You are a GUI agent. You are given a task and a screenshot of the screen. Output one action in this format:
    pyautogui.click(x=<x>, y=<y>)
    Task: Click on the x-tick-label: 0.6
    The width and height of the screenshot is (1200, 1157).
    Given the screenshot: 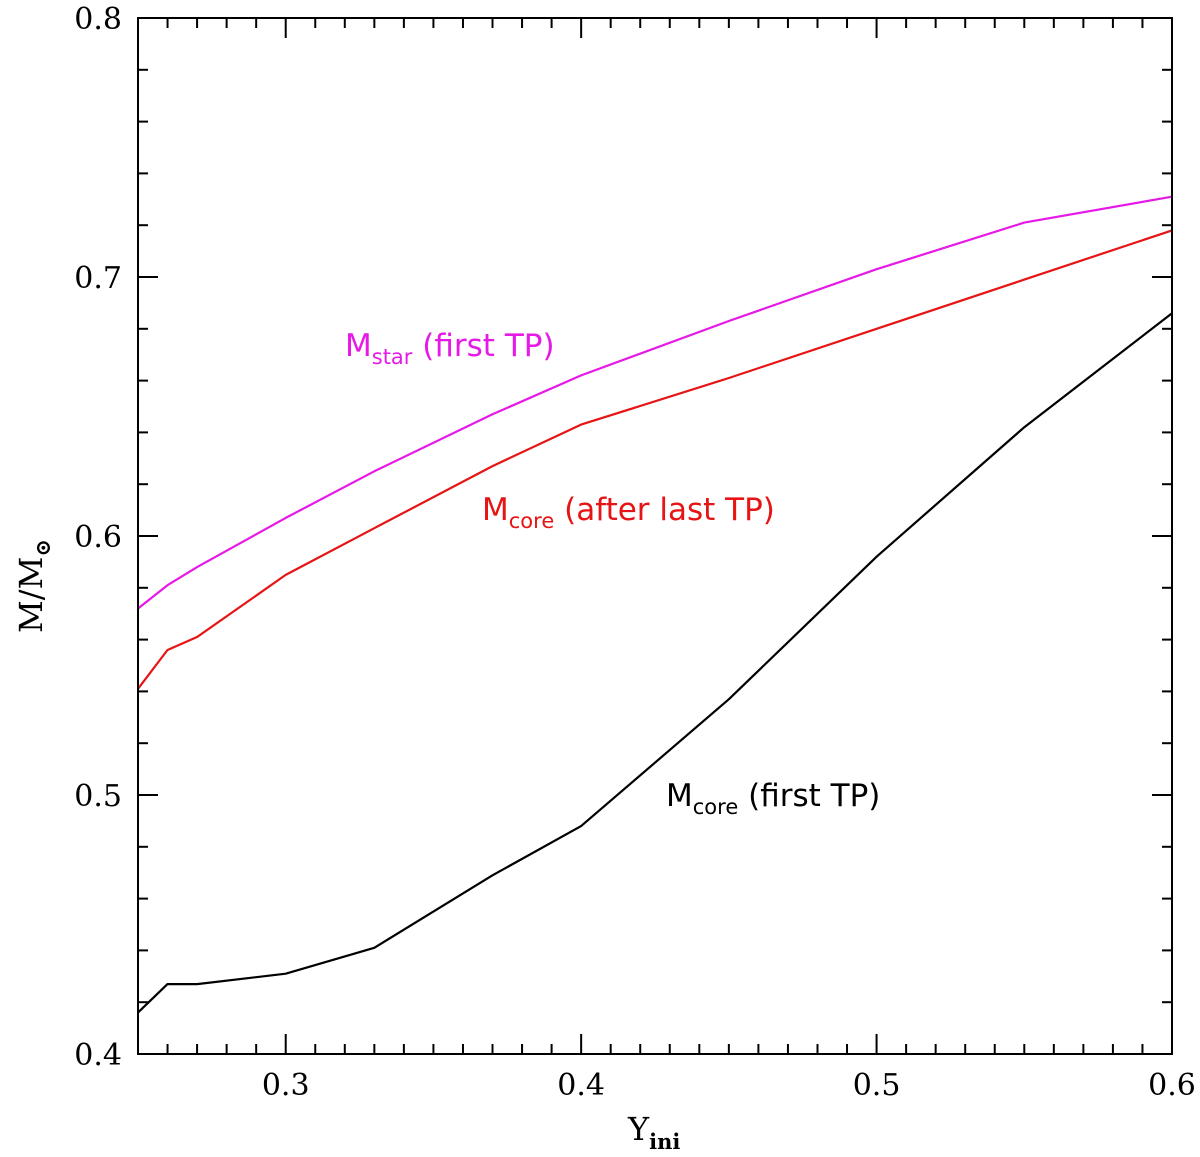 What is the action you would take?
    pyautogui.click(x=1172, y=1085)
    